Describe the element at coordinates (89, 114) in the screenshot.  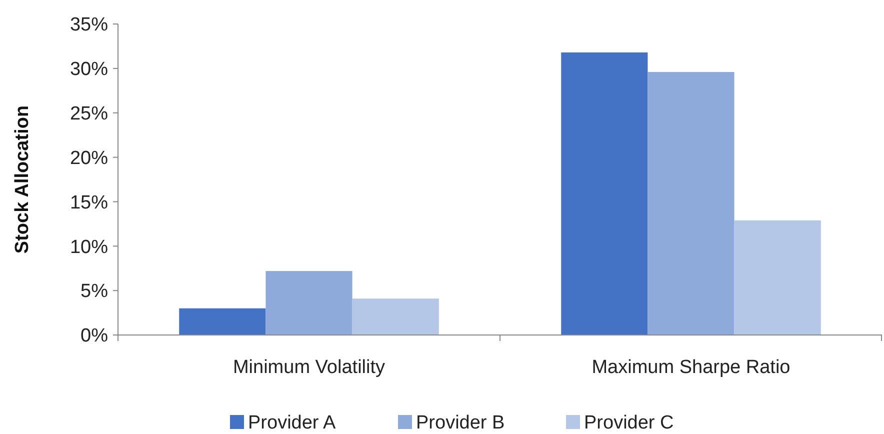
I see `y-tick-label: 25%` at that location.